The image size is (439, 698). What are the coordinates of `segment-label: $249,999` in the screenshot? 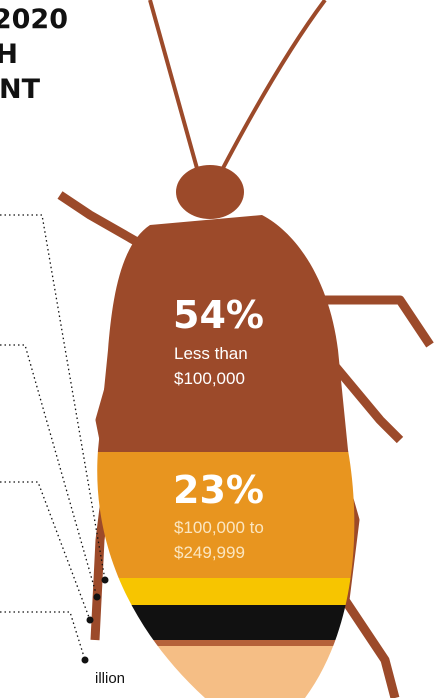 It's located at (209, 552).